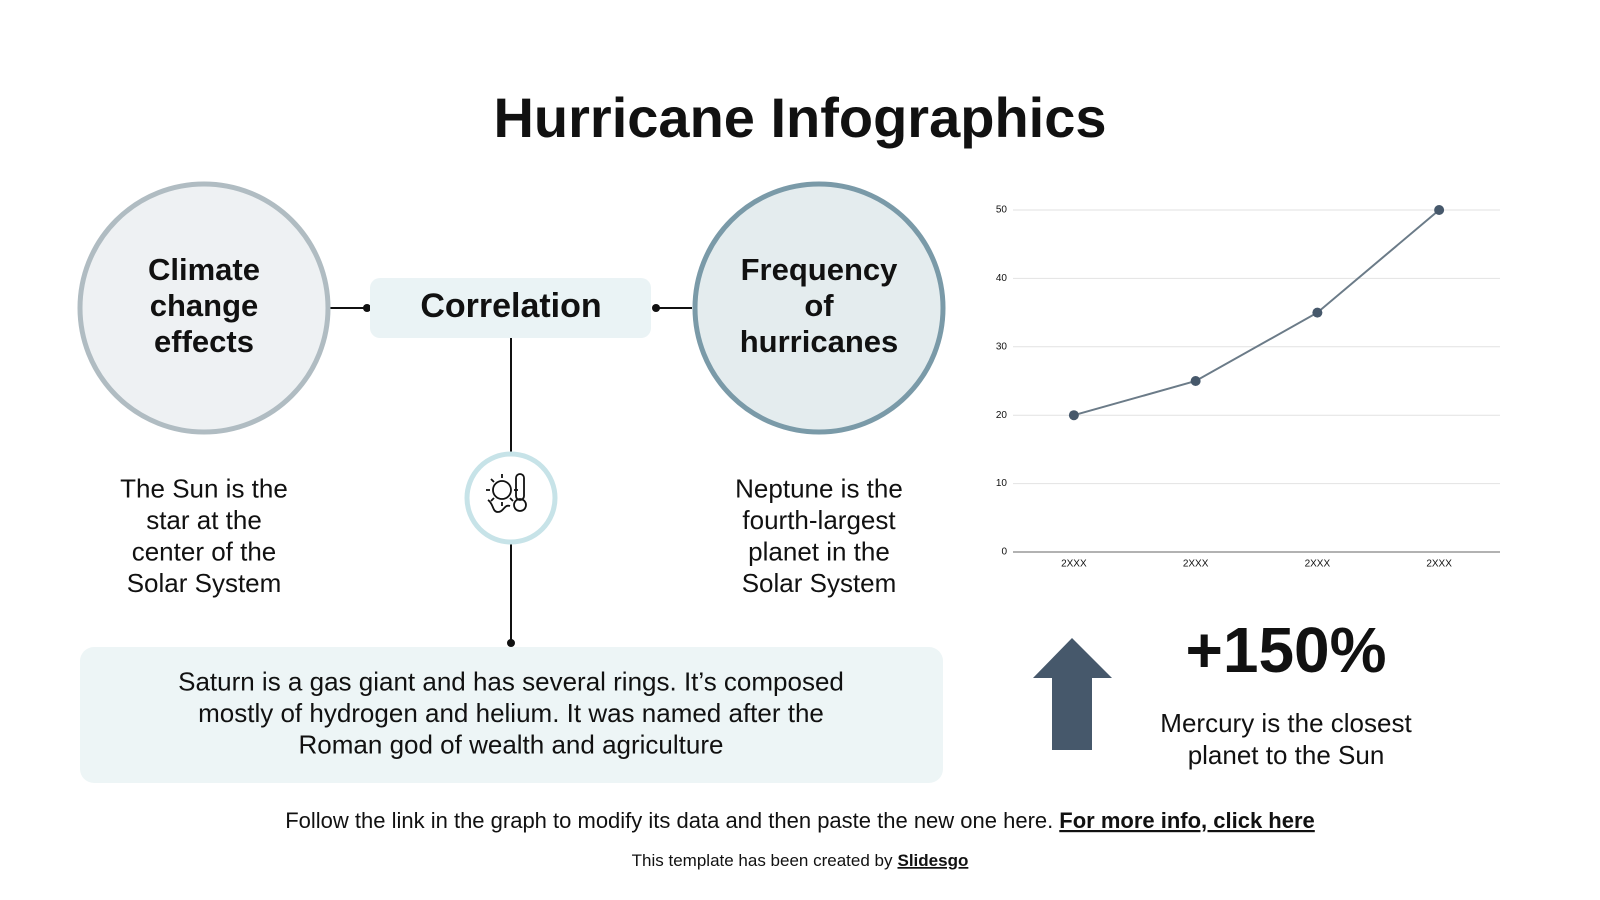 The image size is (1600, 900). What do you see at coordinates (1004, 552) in the screenshot?
I see `y-tick-label: 0` at bounding box center [1004, 552].